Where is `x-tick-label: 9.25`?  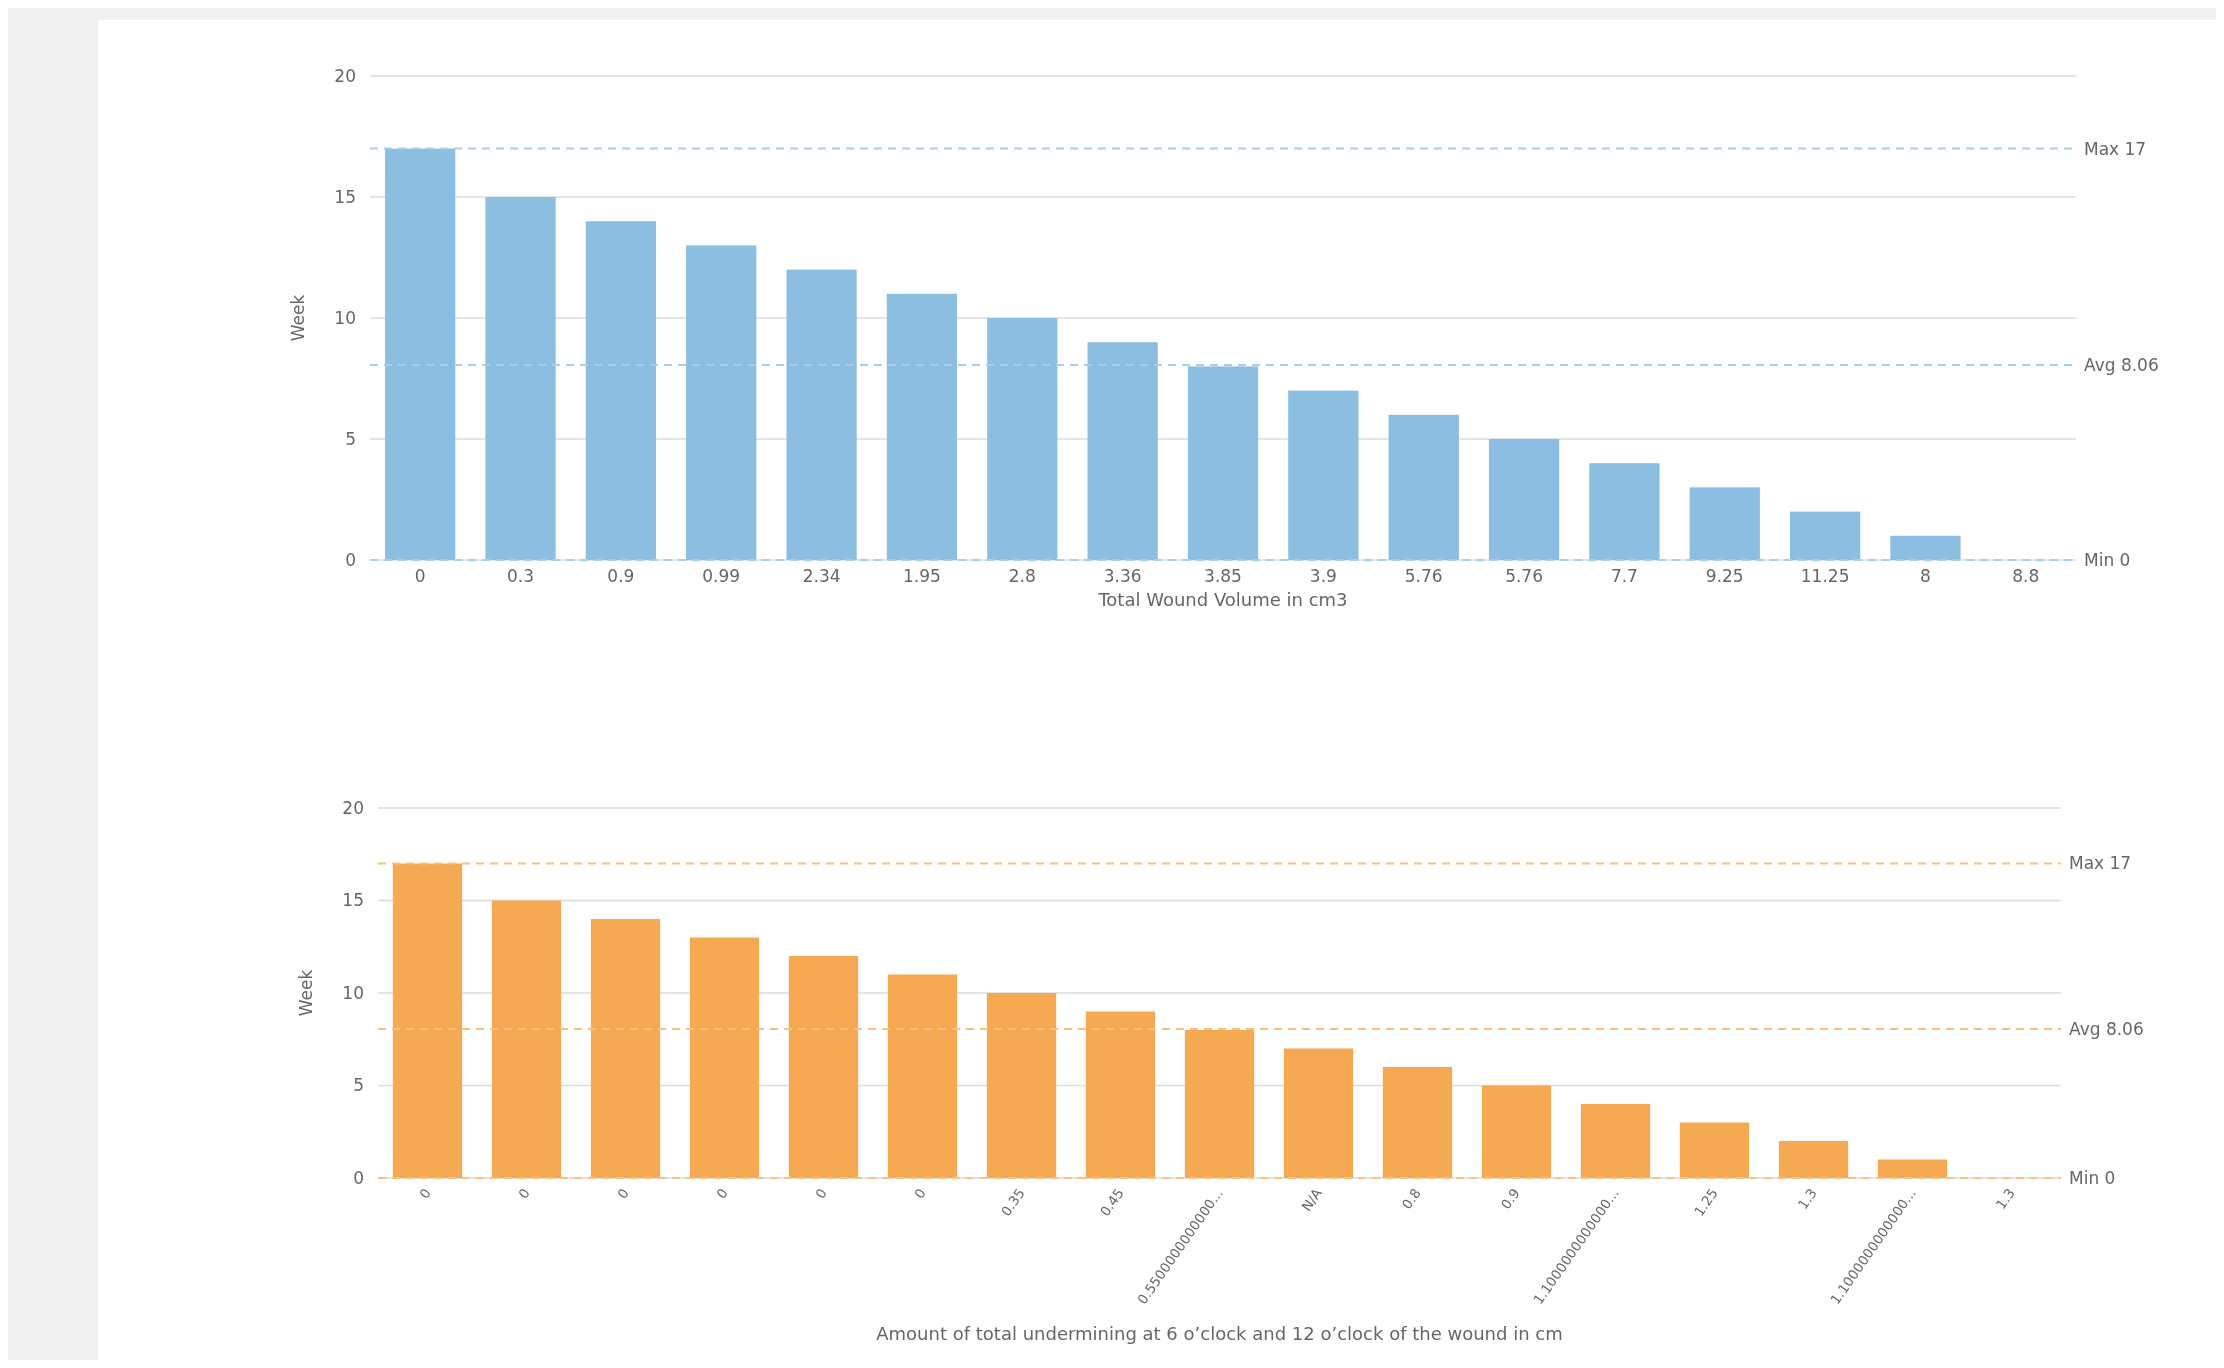
x-tick-label: 9.25 is located at coordinates (1724, 576).